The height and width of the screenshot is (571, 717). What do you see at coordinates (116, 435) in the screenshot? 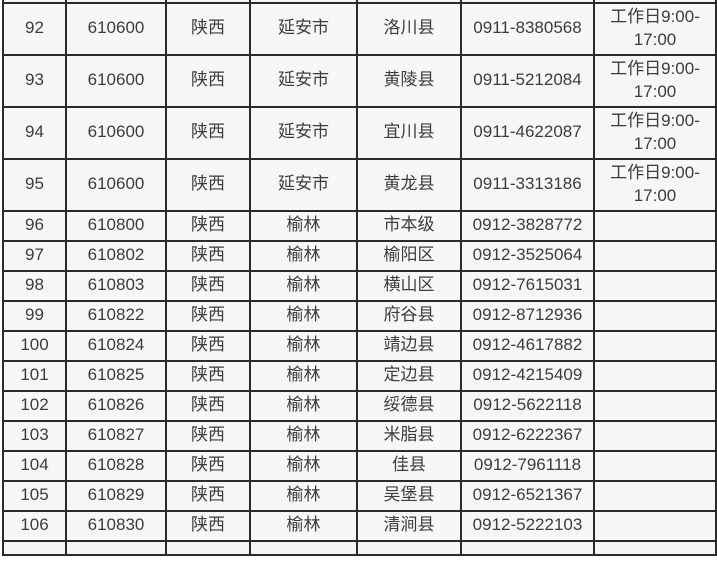
I see `cell-region-code: 610827` at bounding box center [116, 435].